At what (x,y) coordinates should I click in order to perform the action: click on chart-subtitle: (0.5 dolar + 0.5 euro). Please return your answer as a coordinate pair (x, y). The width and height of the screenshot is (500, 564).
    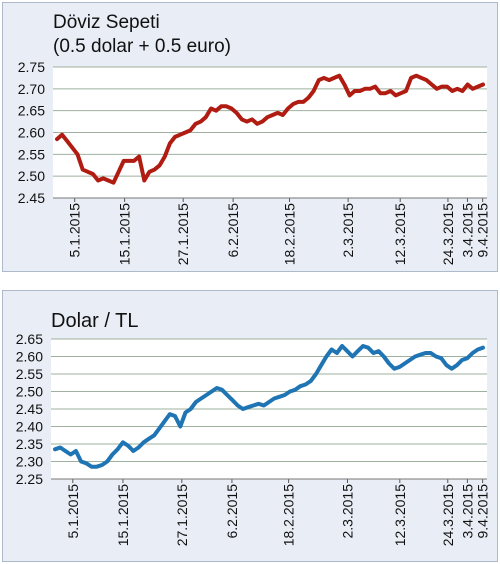
    Looking at the image, I should click on (142, 46).